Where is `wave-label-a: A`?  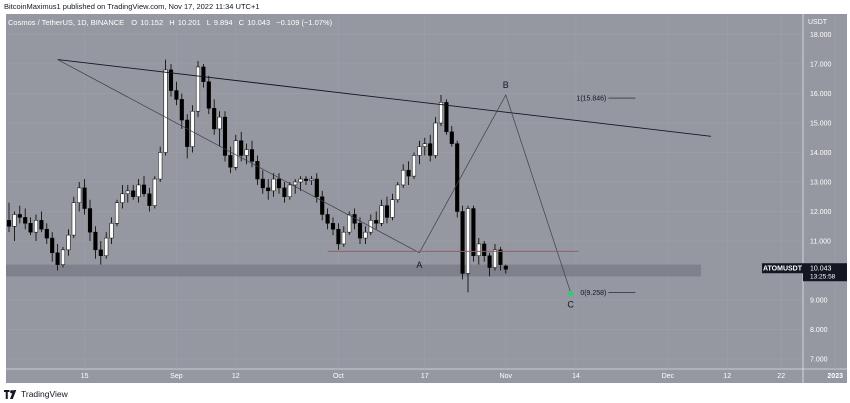
wave-label-a: A is located at coordinates (419, 265).